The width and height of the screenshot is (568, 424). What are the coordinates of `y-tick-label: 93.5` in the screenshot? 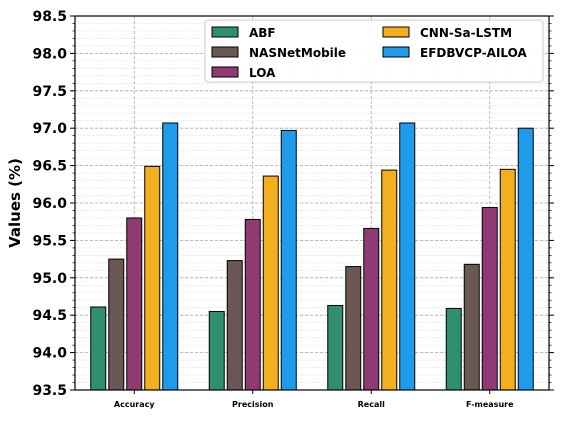 It's located at (49, 391).